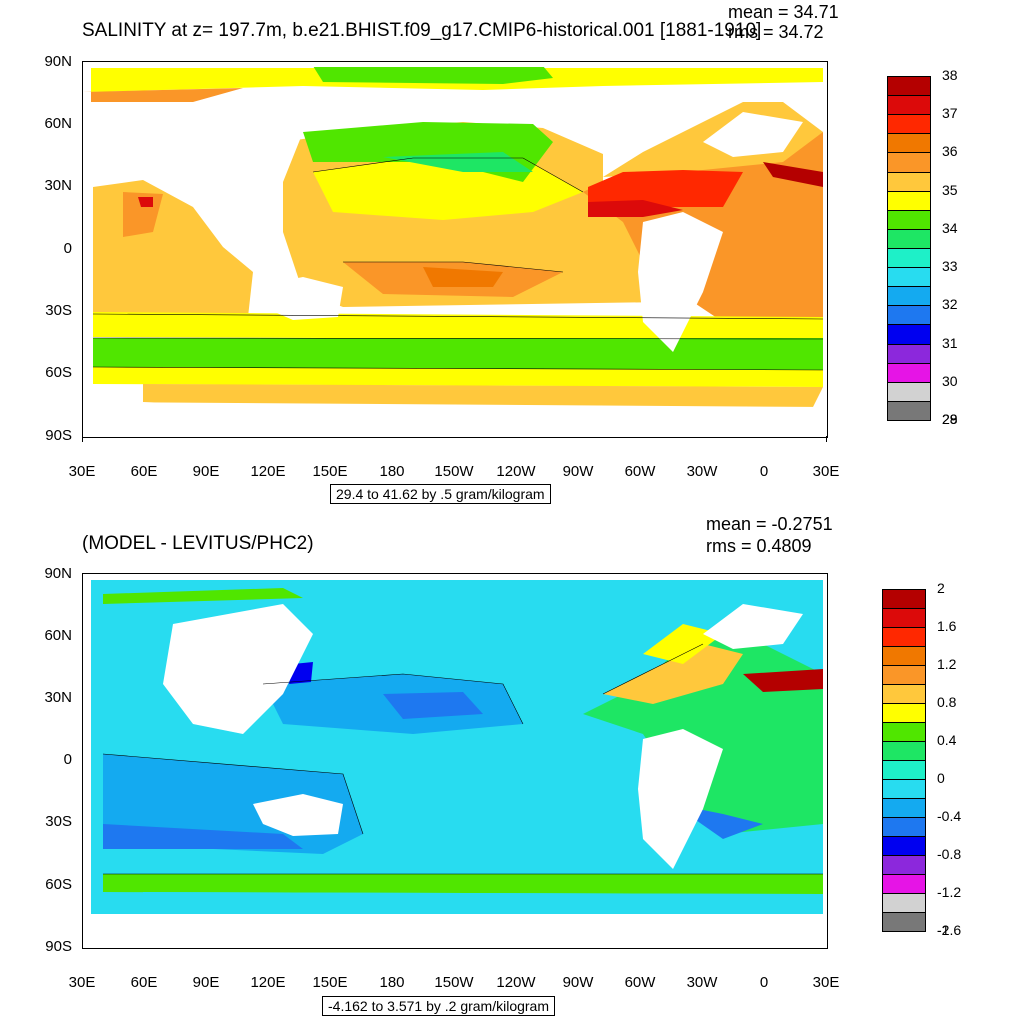 This screenshot has height=1024, width=1024. What do you see at coordinates (947, 740) in the screenshot?
I see `colorbar-label: 0.4` at bounding box center [947, 740].